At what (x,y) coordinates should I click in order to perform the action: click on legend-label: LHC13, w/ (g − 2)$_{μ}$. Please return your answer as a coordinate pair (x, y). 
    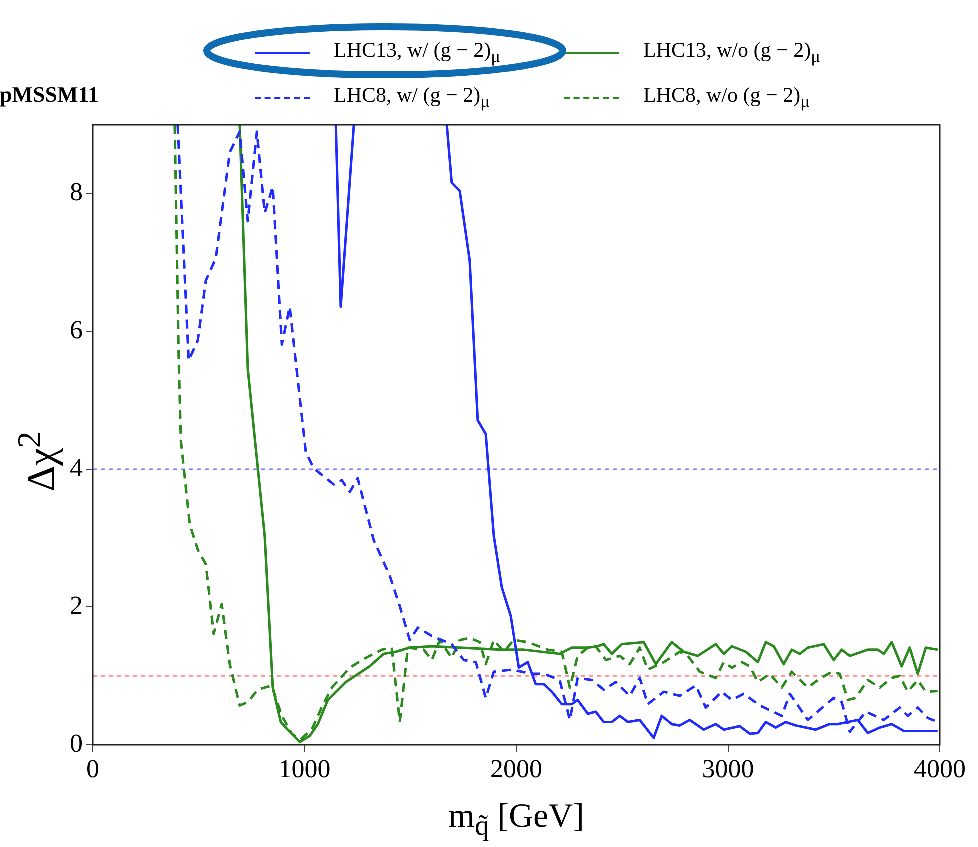
    Looking at the image, I should click on (417, 53).